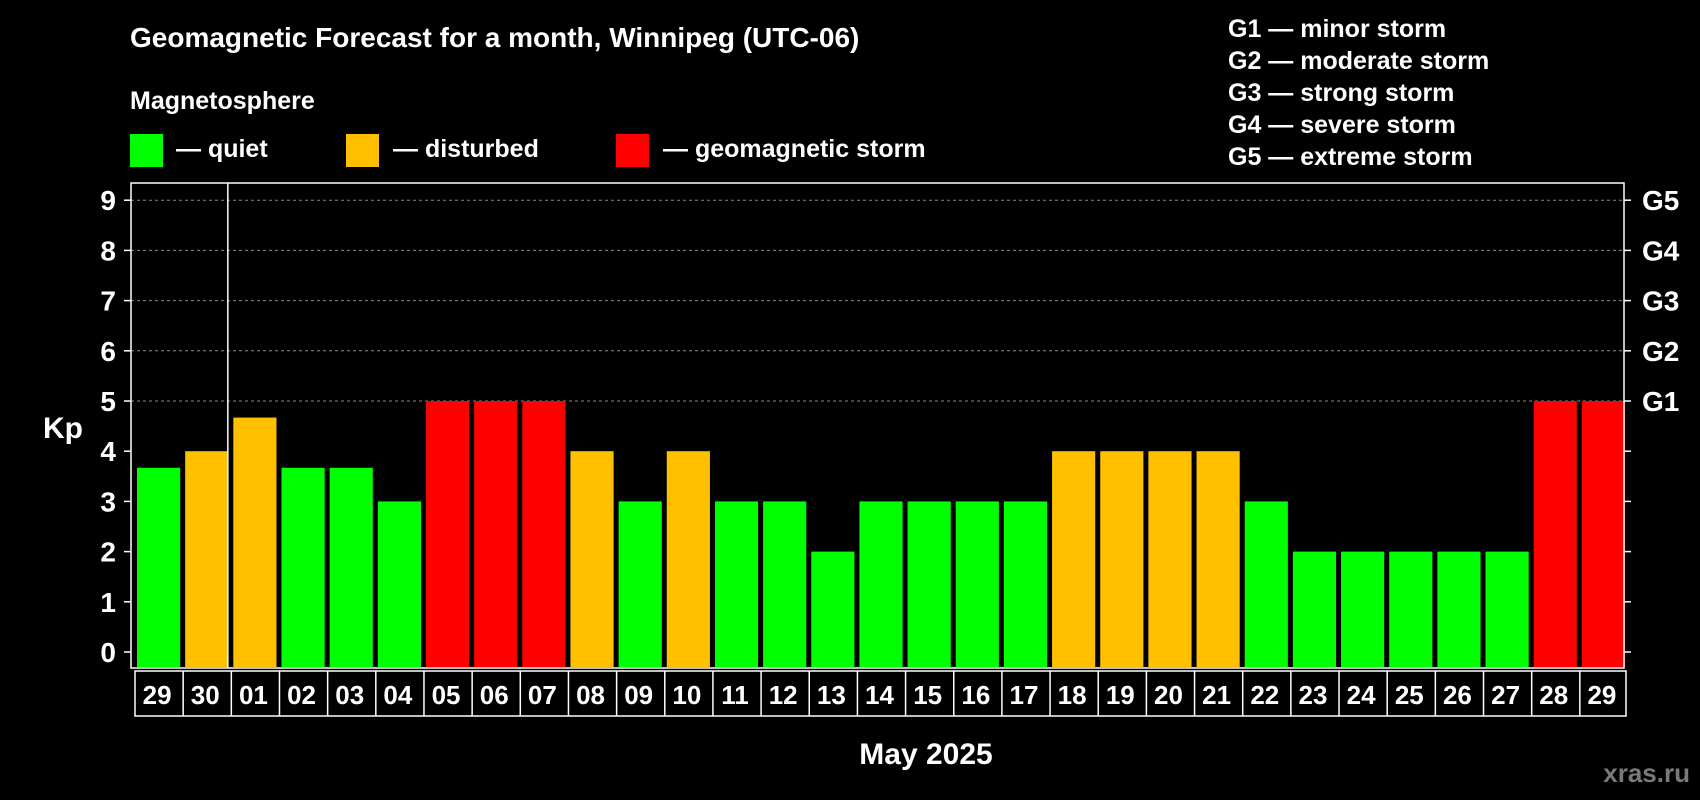 This screenshot has width=1700, height=800. What do you see at coordinates (1072, 695) in the screenshot?
I see `x-tick-label-19: 18` at bounding box center [1072, 695].